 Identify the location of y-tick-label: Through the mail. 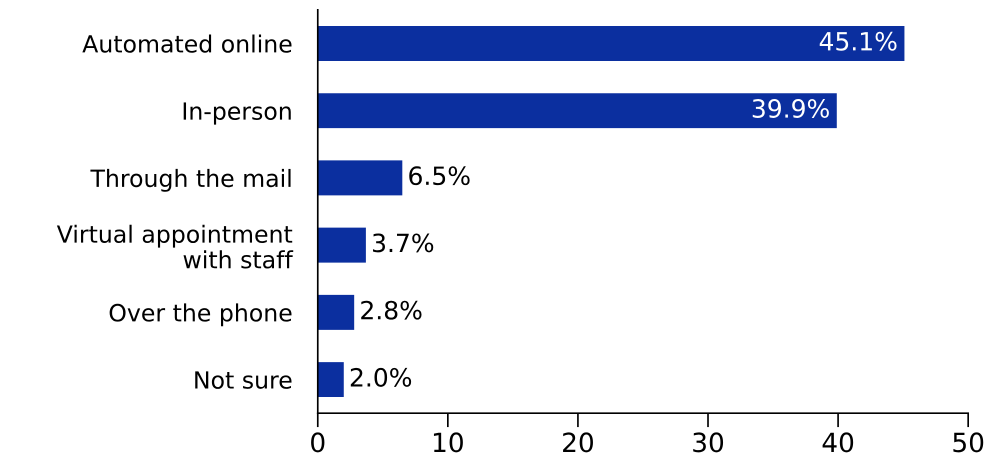
(190, 180).